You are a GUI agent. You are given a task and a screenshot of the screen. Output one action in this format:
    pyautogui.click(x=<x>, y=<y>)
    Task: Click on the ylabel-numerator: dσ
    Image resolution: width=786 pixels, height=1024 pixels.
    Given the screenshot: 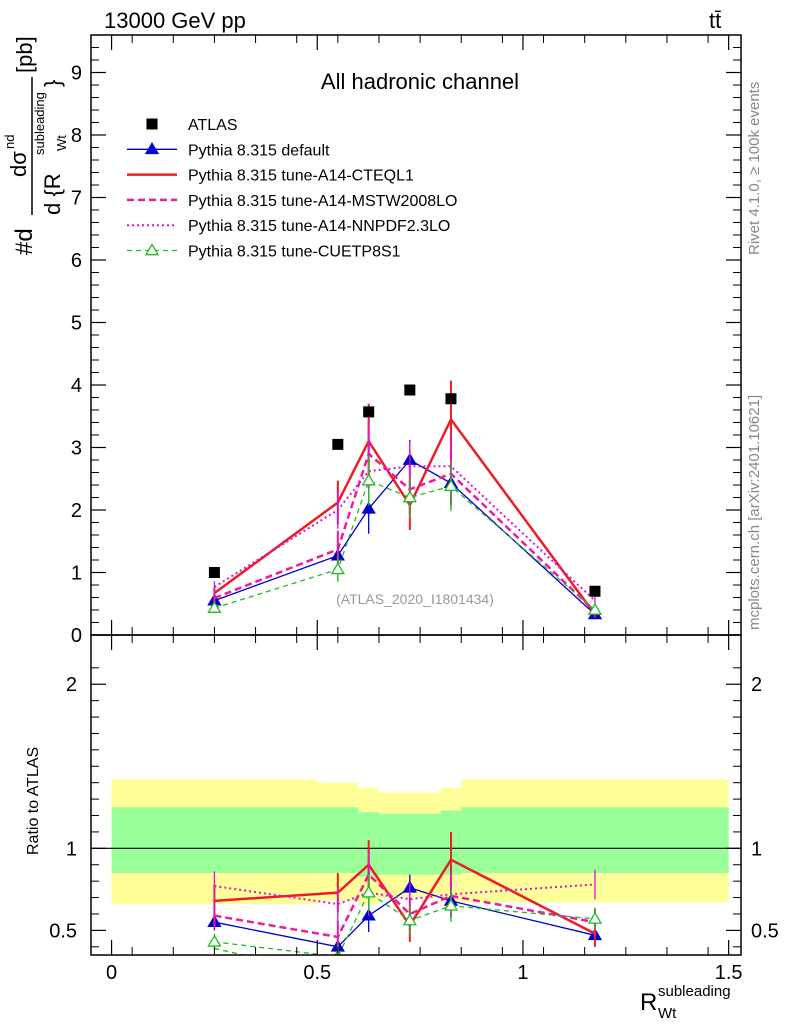 What is the action you would take?
    pyautogui.click(x=18, y=164)
    